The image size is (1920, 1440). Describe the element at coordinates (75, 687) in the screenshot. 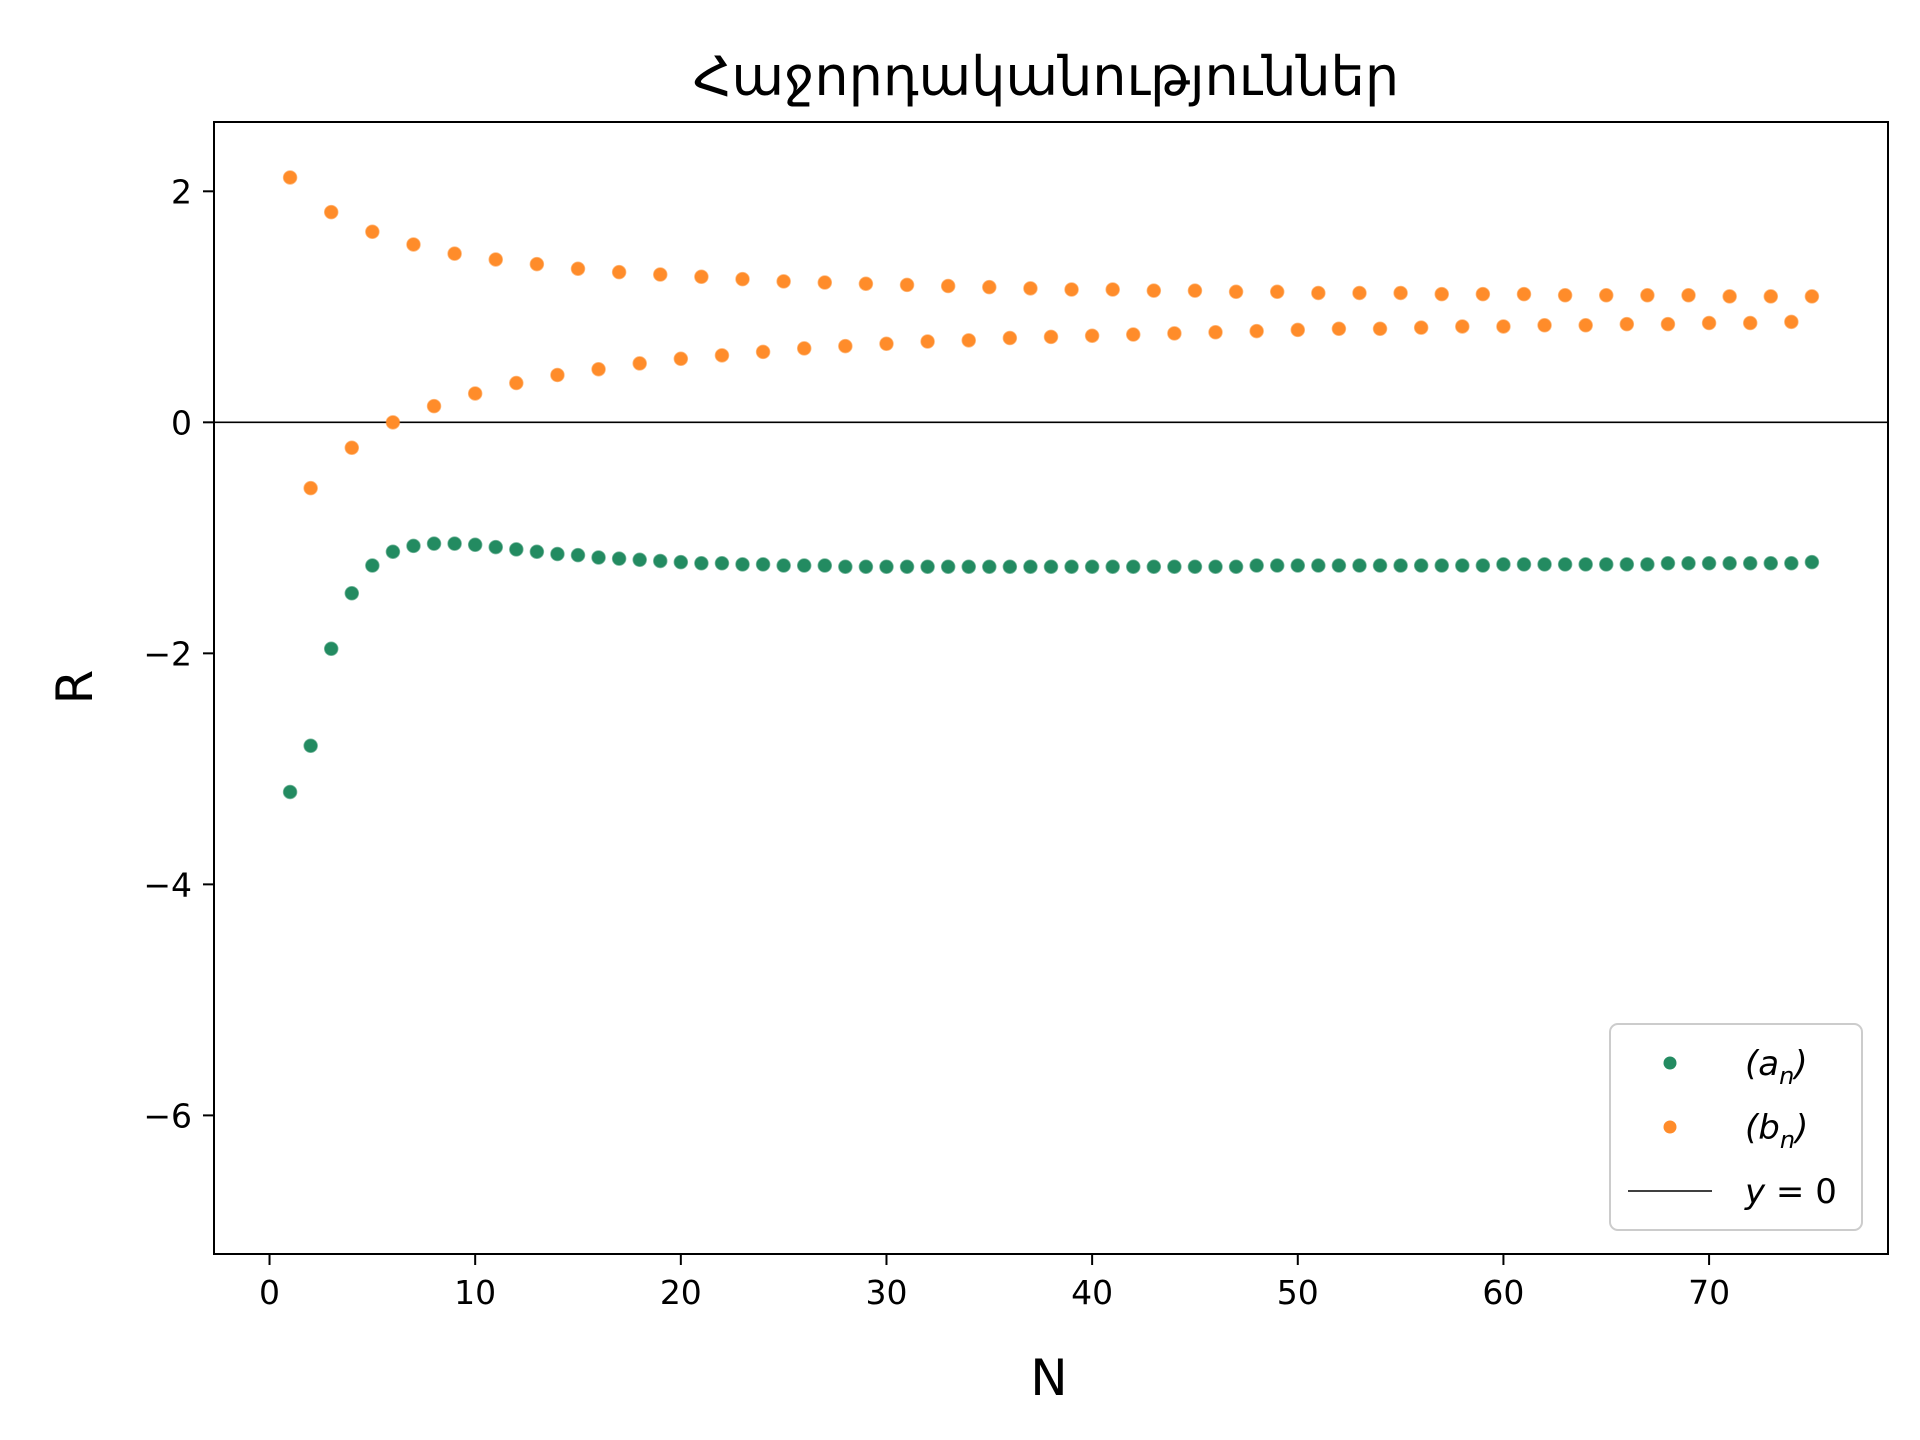

I see `y-axis-label: R` at that location.